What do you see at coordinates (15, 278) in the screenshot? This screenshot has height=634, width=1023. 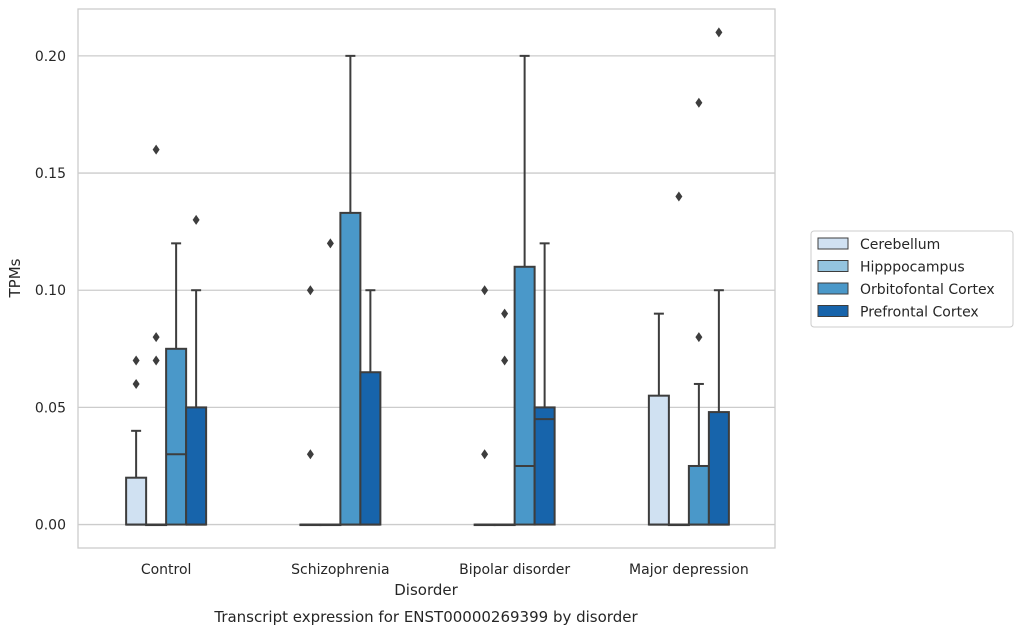 I see `y-axis-title: TPMs` at bounding box center [15, 278].